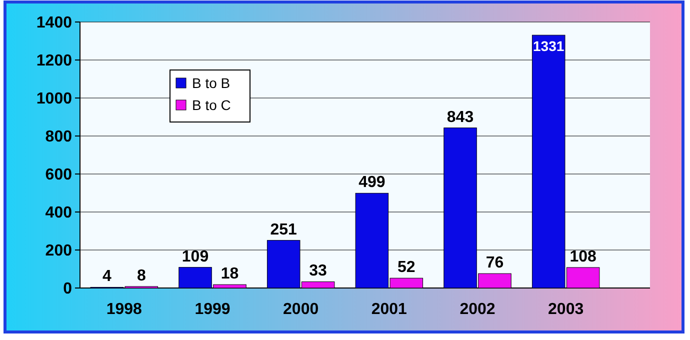  Describe the element at coordinates (211, 104) in the screenshot. I see `legend-label: B to C` at that location.